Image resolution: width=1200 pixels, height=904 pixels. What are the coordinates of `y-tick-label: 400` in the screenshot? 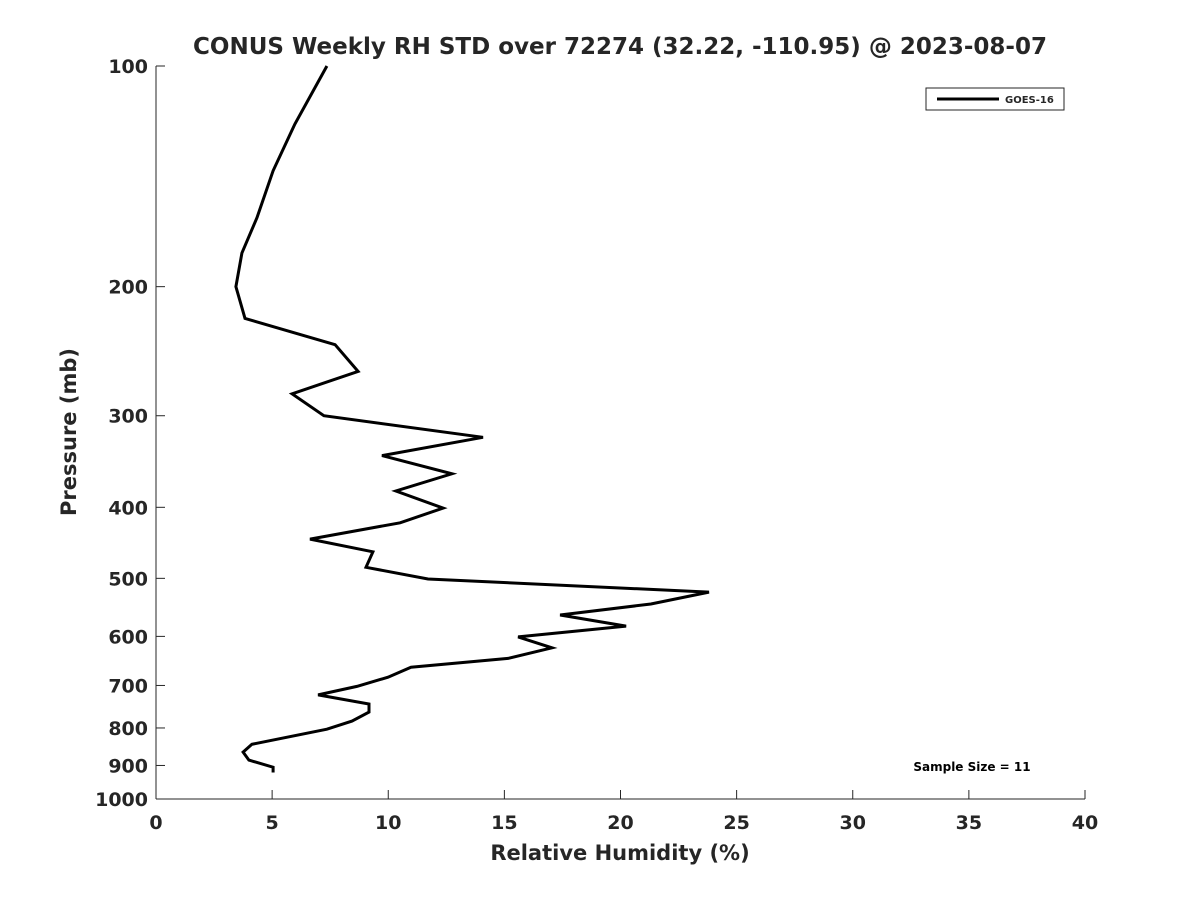 It's located at (128, 508).